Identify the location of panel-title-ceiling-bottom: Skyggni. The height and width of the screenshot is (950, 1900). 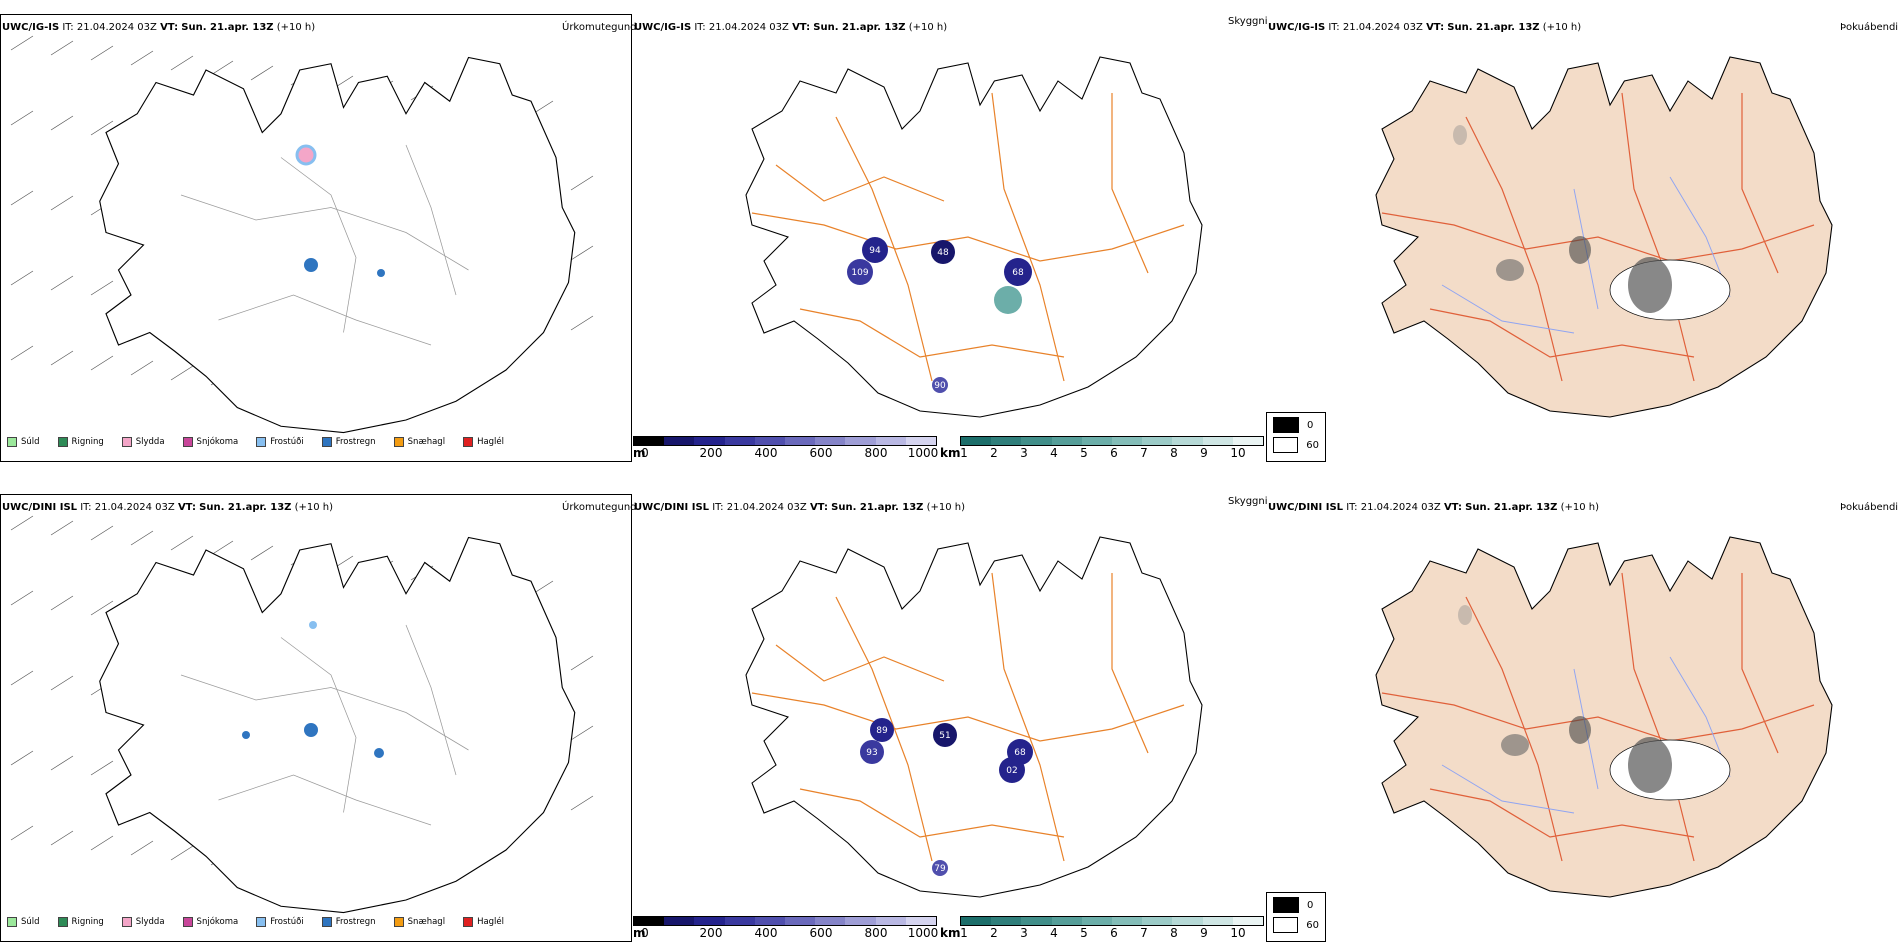
(1248, 501).